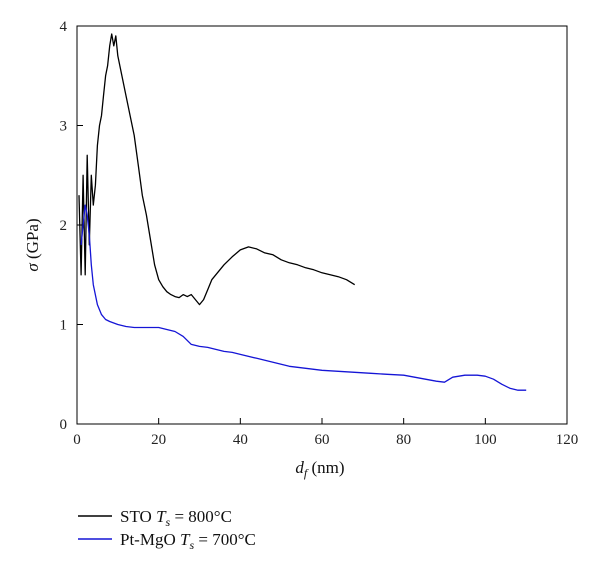 This screenshot has width=600, height=570. I want to click on legend-label-pt-mgo: Pt-MgO Ts = 700°C, so click(188, 541).